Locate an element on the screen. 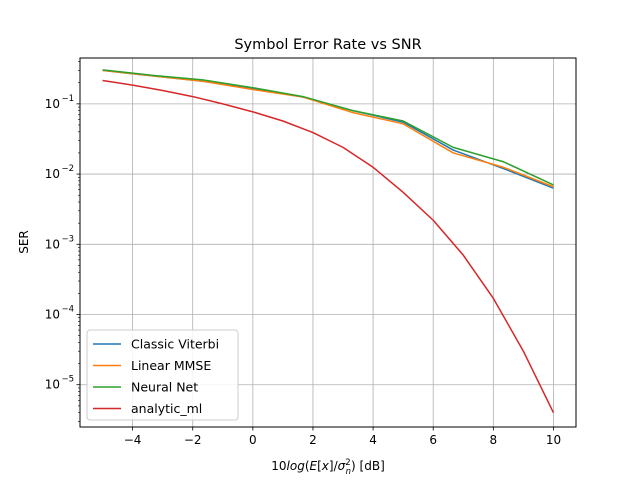  x-axis-label-part: x is located at coordinates (325, 466).